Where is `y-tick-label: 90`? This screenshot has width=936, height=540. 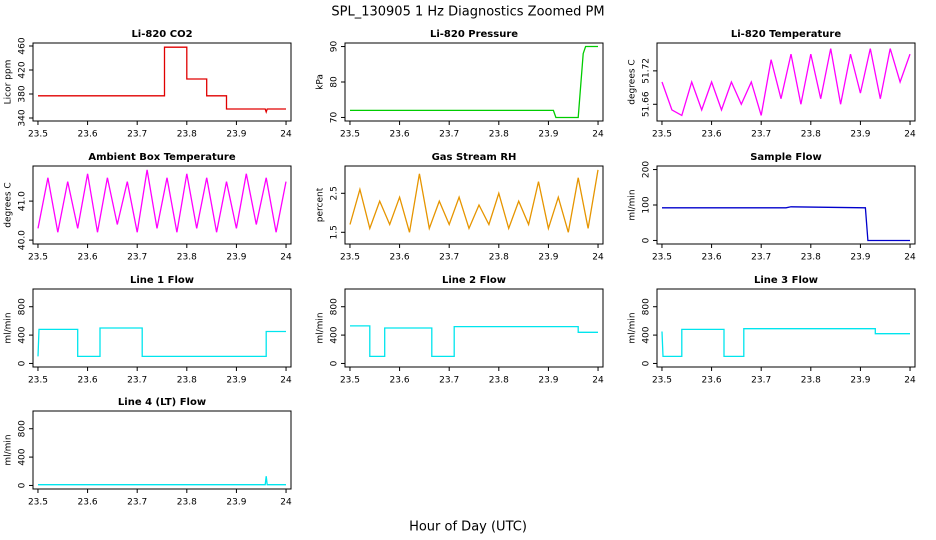 y-tick-label: 90 is located at coordinates (335, 47).